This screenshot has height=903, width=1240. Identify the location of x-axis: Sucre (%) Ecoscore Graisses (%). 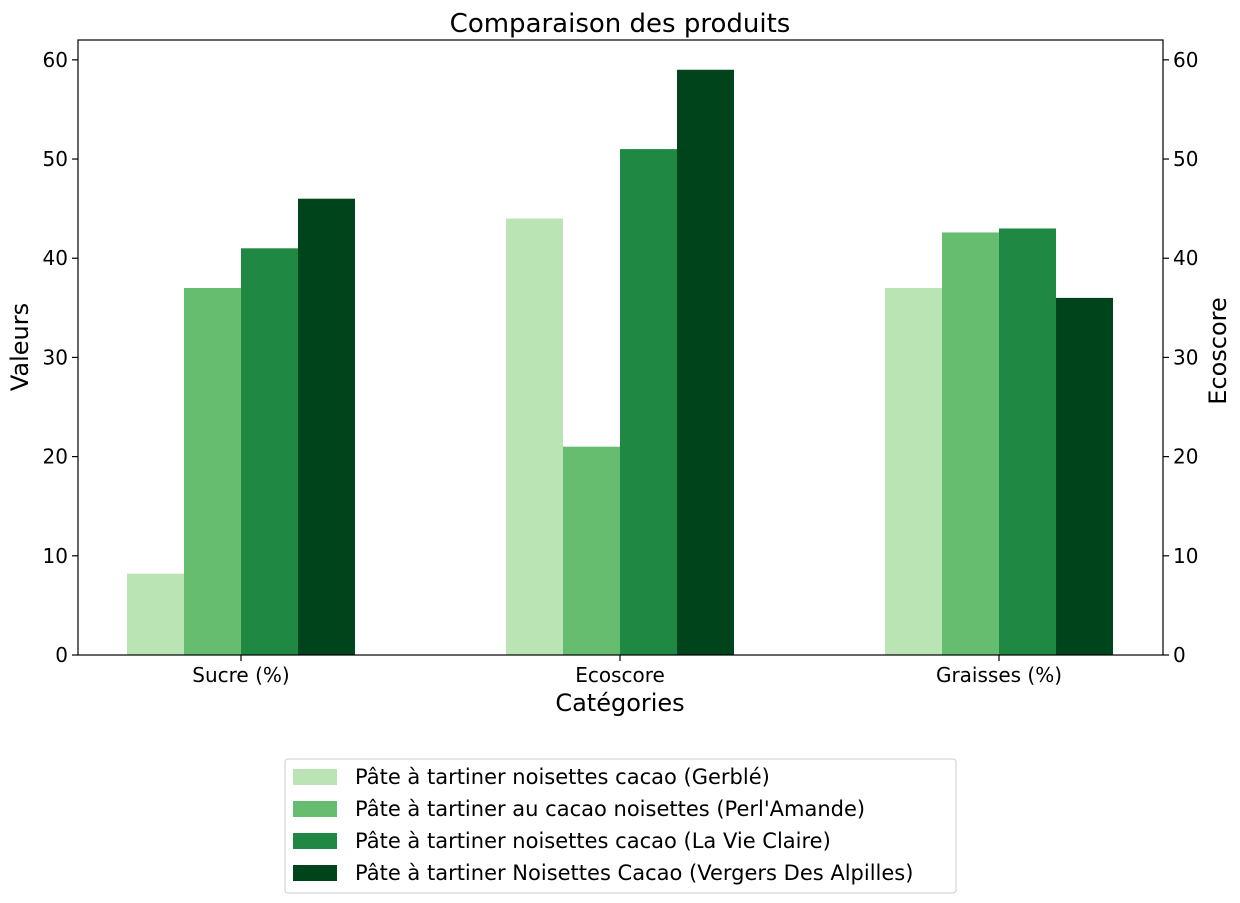
(627, 671).